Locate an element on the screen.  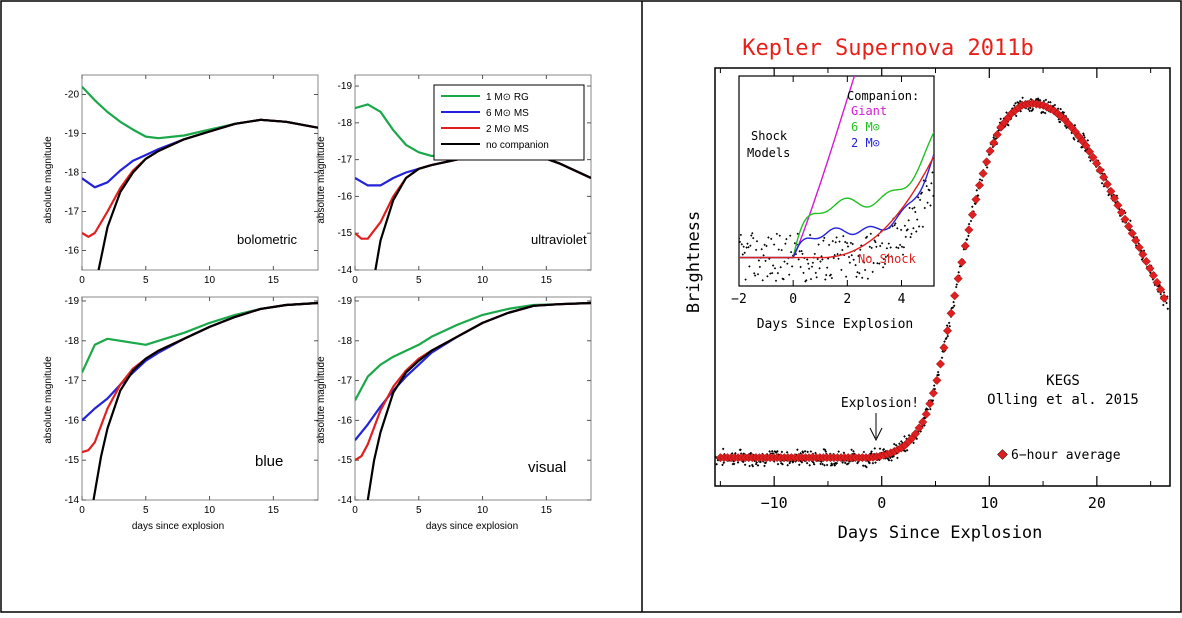
credit-kegs: KEGS is located at coordinates (1063, 381).